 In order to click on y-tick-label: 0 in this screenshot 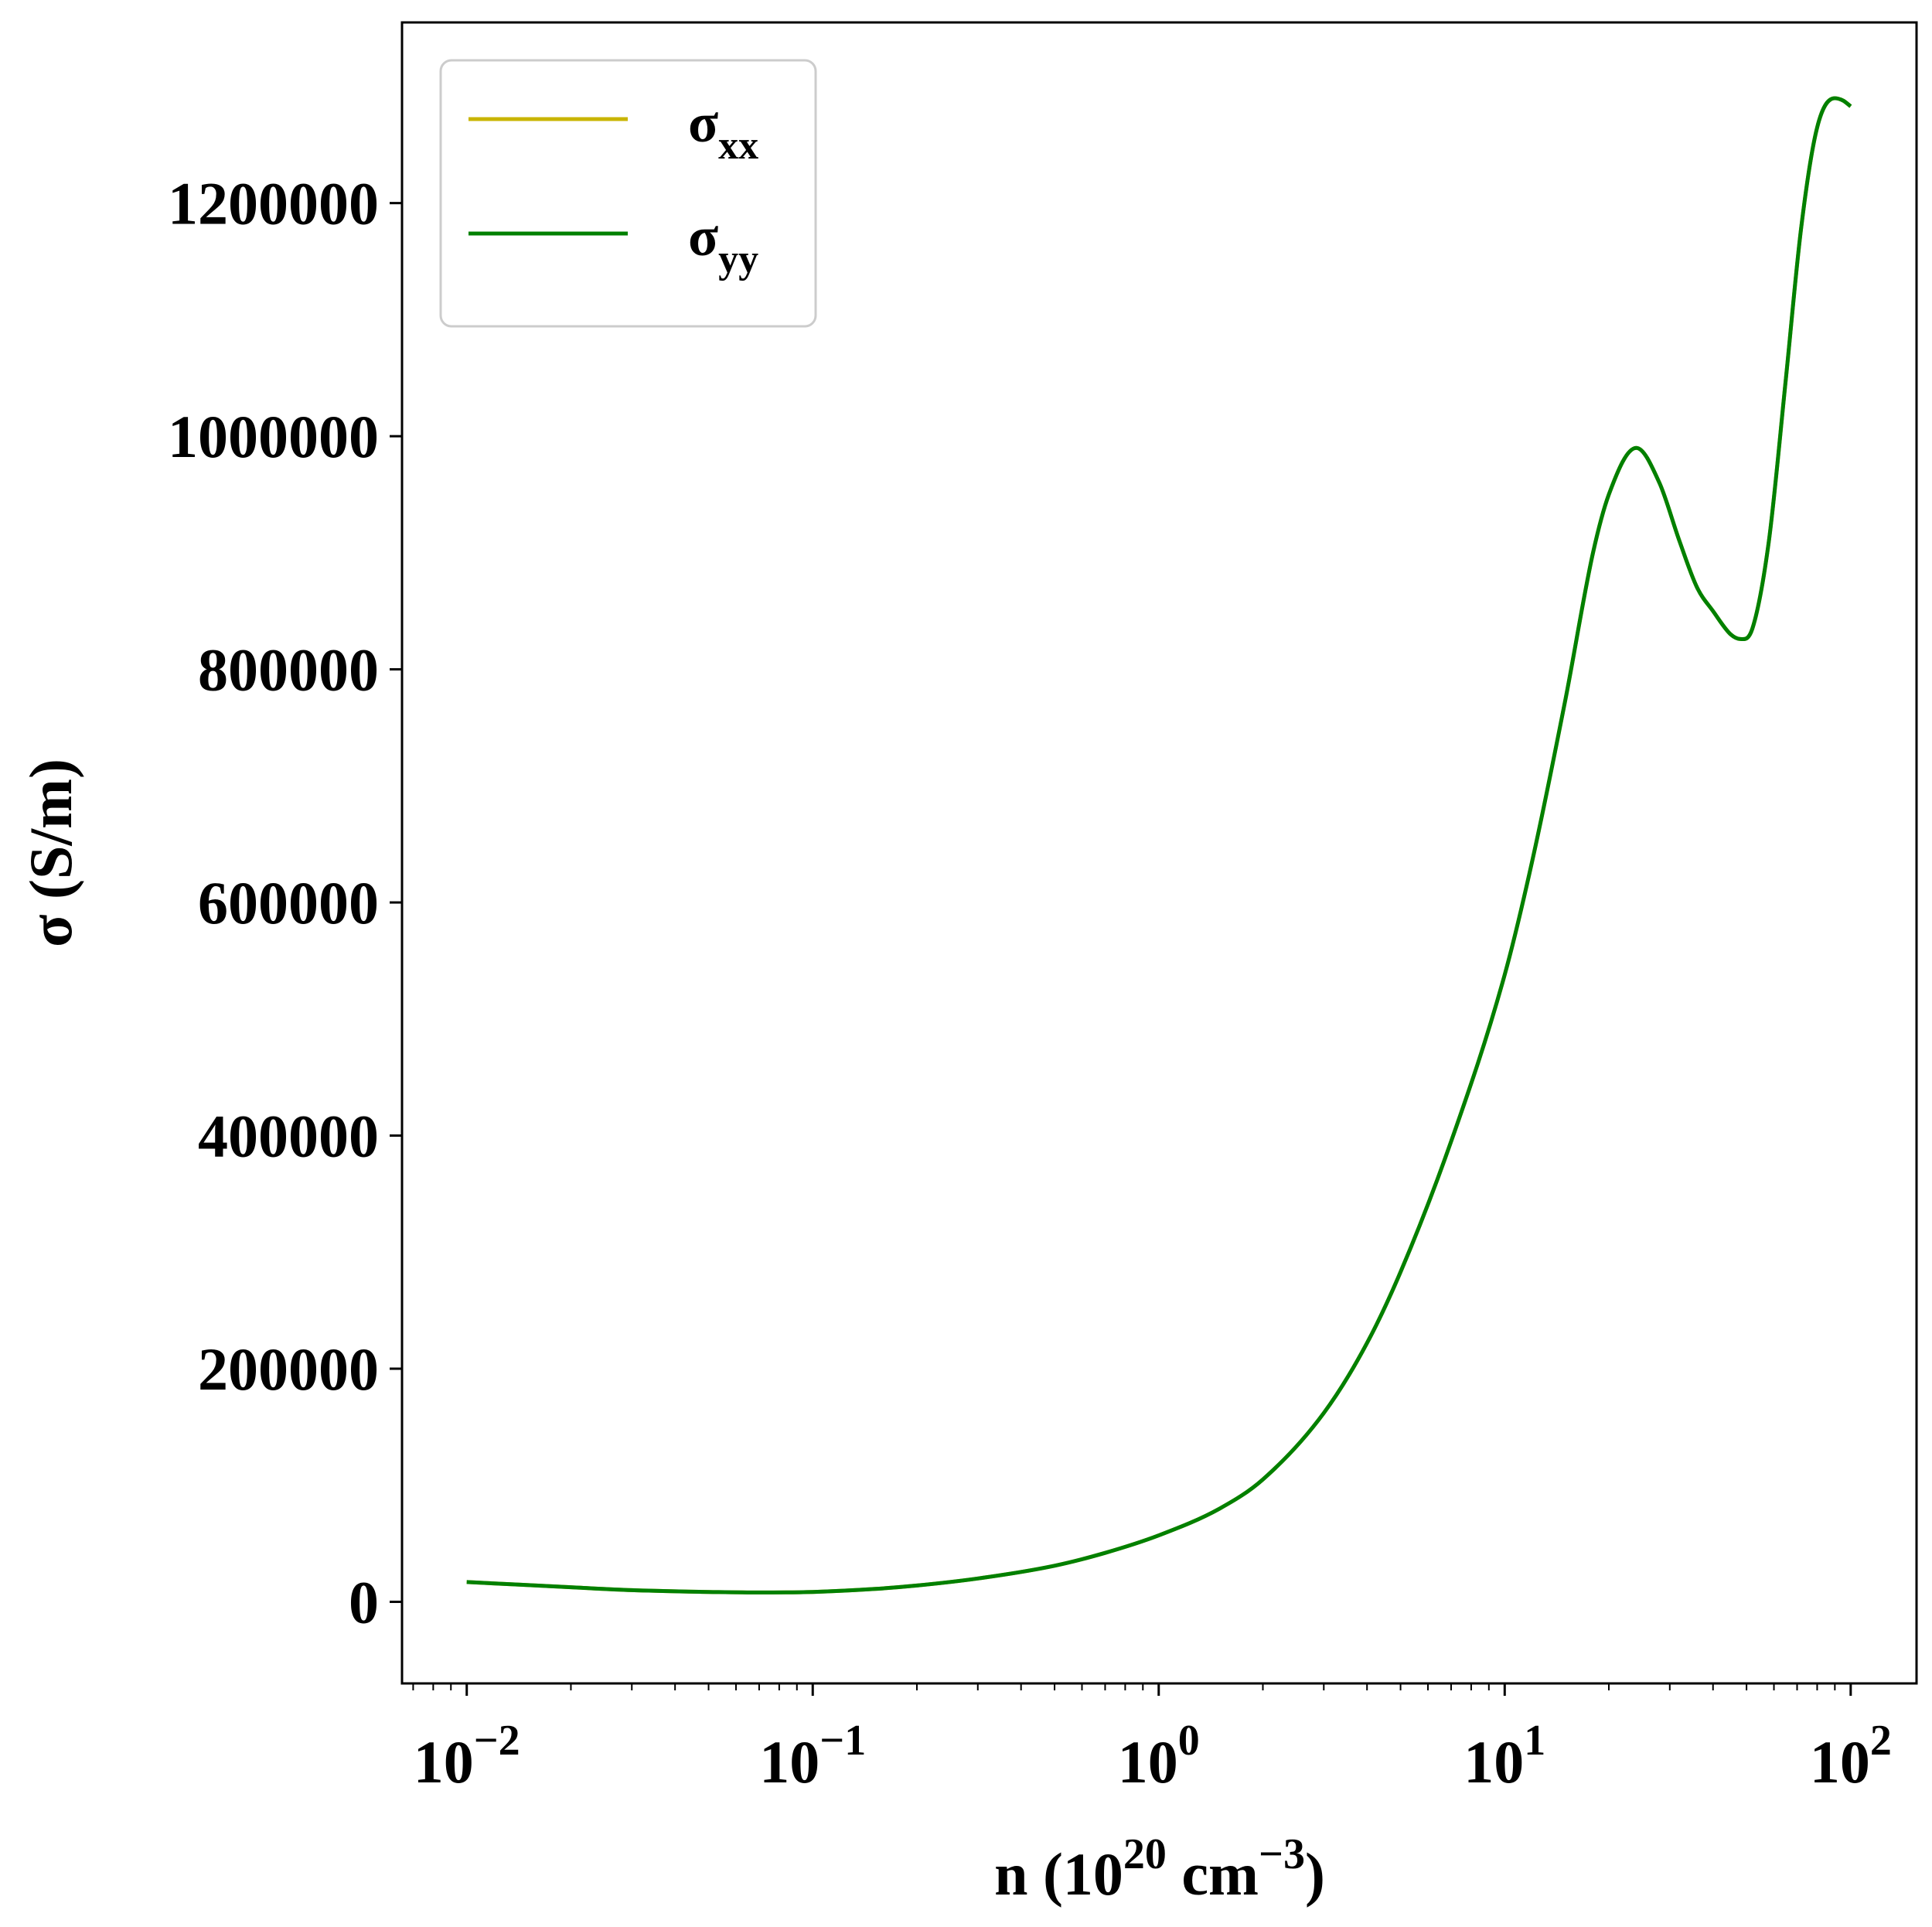, I will do `click(364, 1601)`.